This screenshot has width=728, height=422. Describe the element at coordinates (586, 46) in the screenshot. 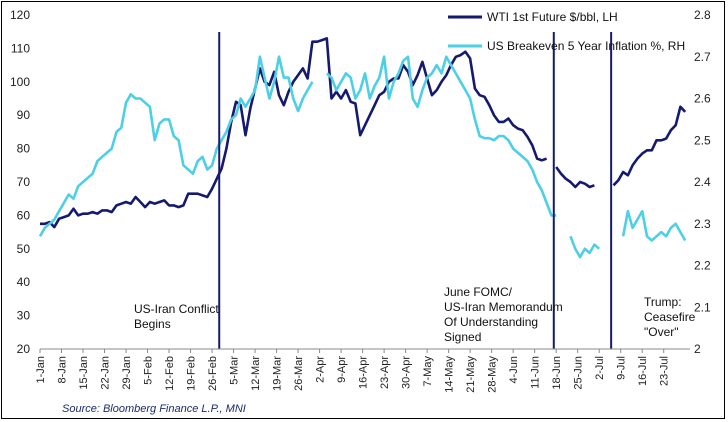

I see `legend-label: US Breakeven 5 Year Inflation %, RH` at that location.